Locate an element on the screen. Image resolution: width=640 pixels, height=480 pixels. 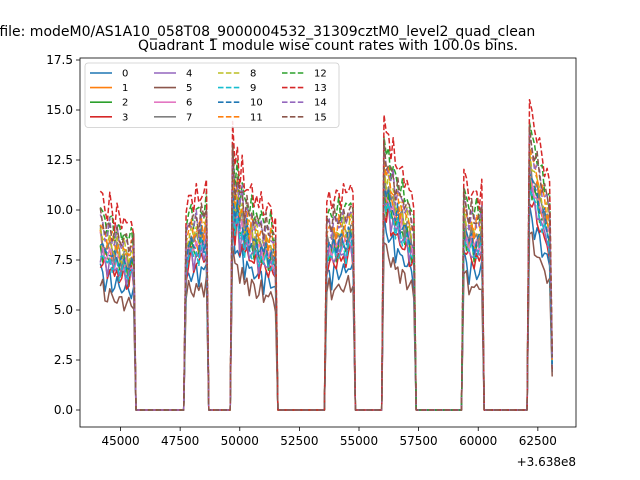
y-tick-label: 10.0 is located at coordinates (59, 210).